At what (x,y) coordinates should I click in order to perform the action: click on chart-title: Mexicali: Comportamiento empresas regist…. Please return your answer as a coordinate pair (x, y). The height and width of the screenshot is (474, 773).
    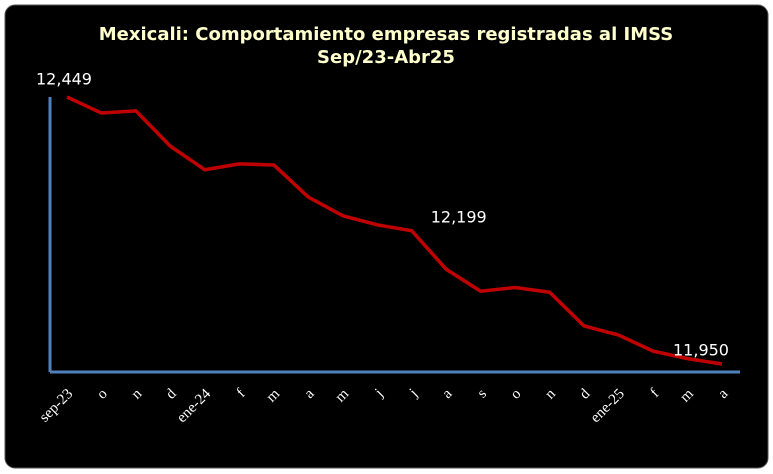
    Looking at the image, I should click on (386, 34).